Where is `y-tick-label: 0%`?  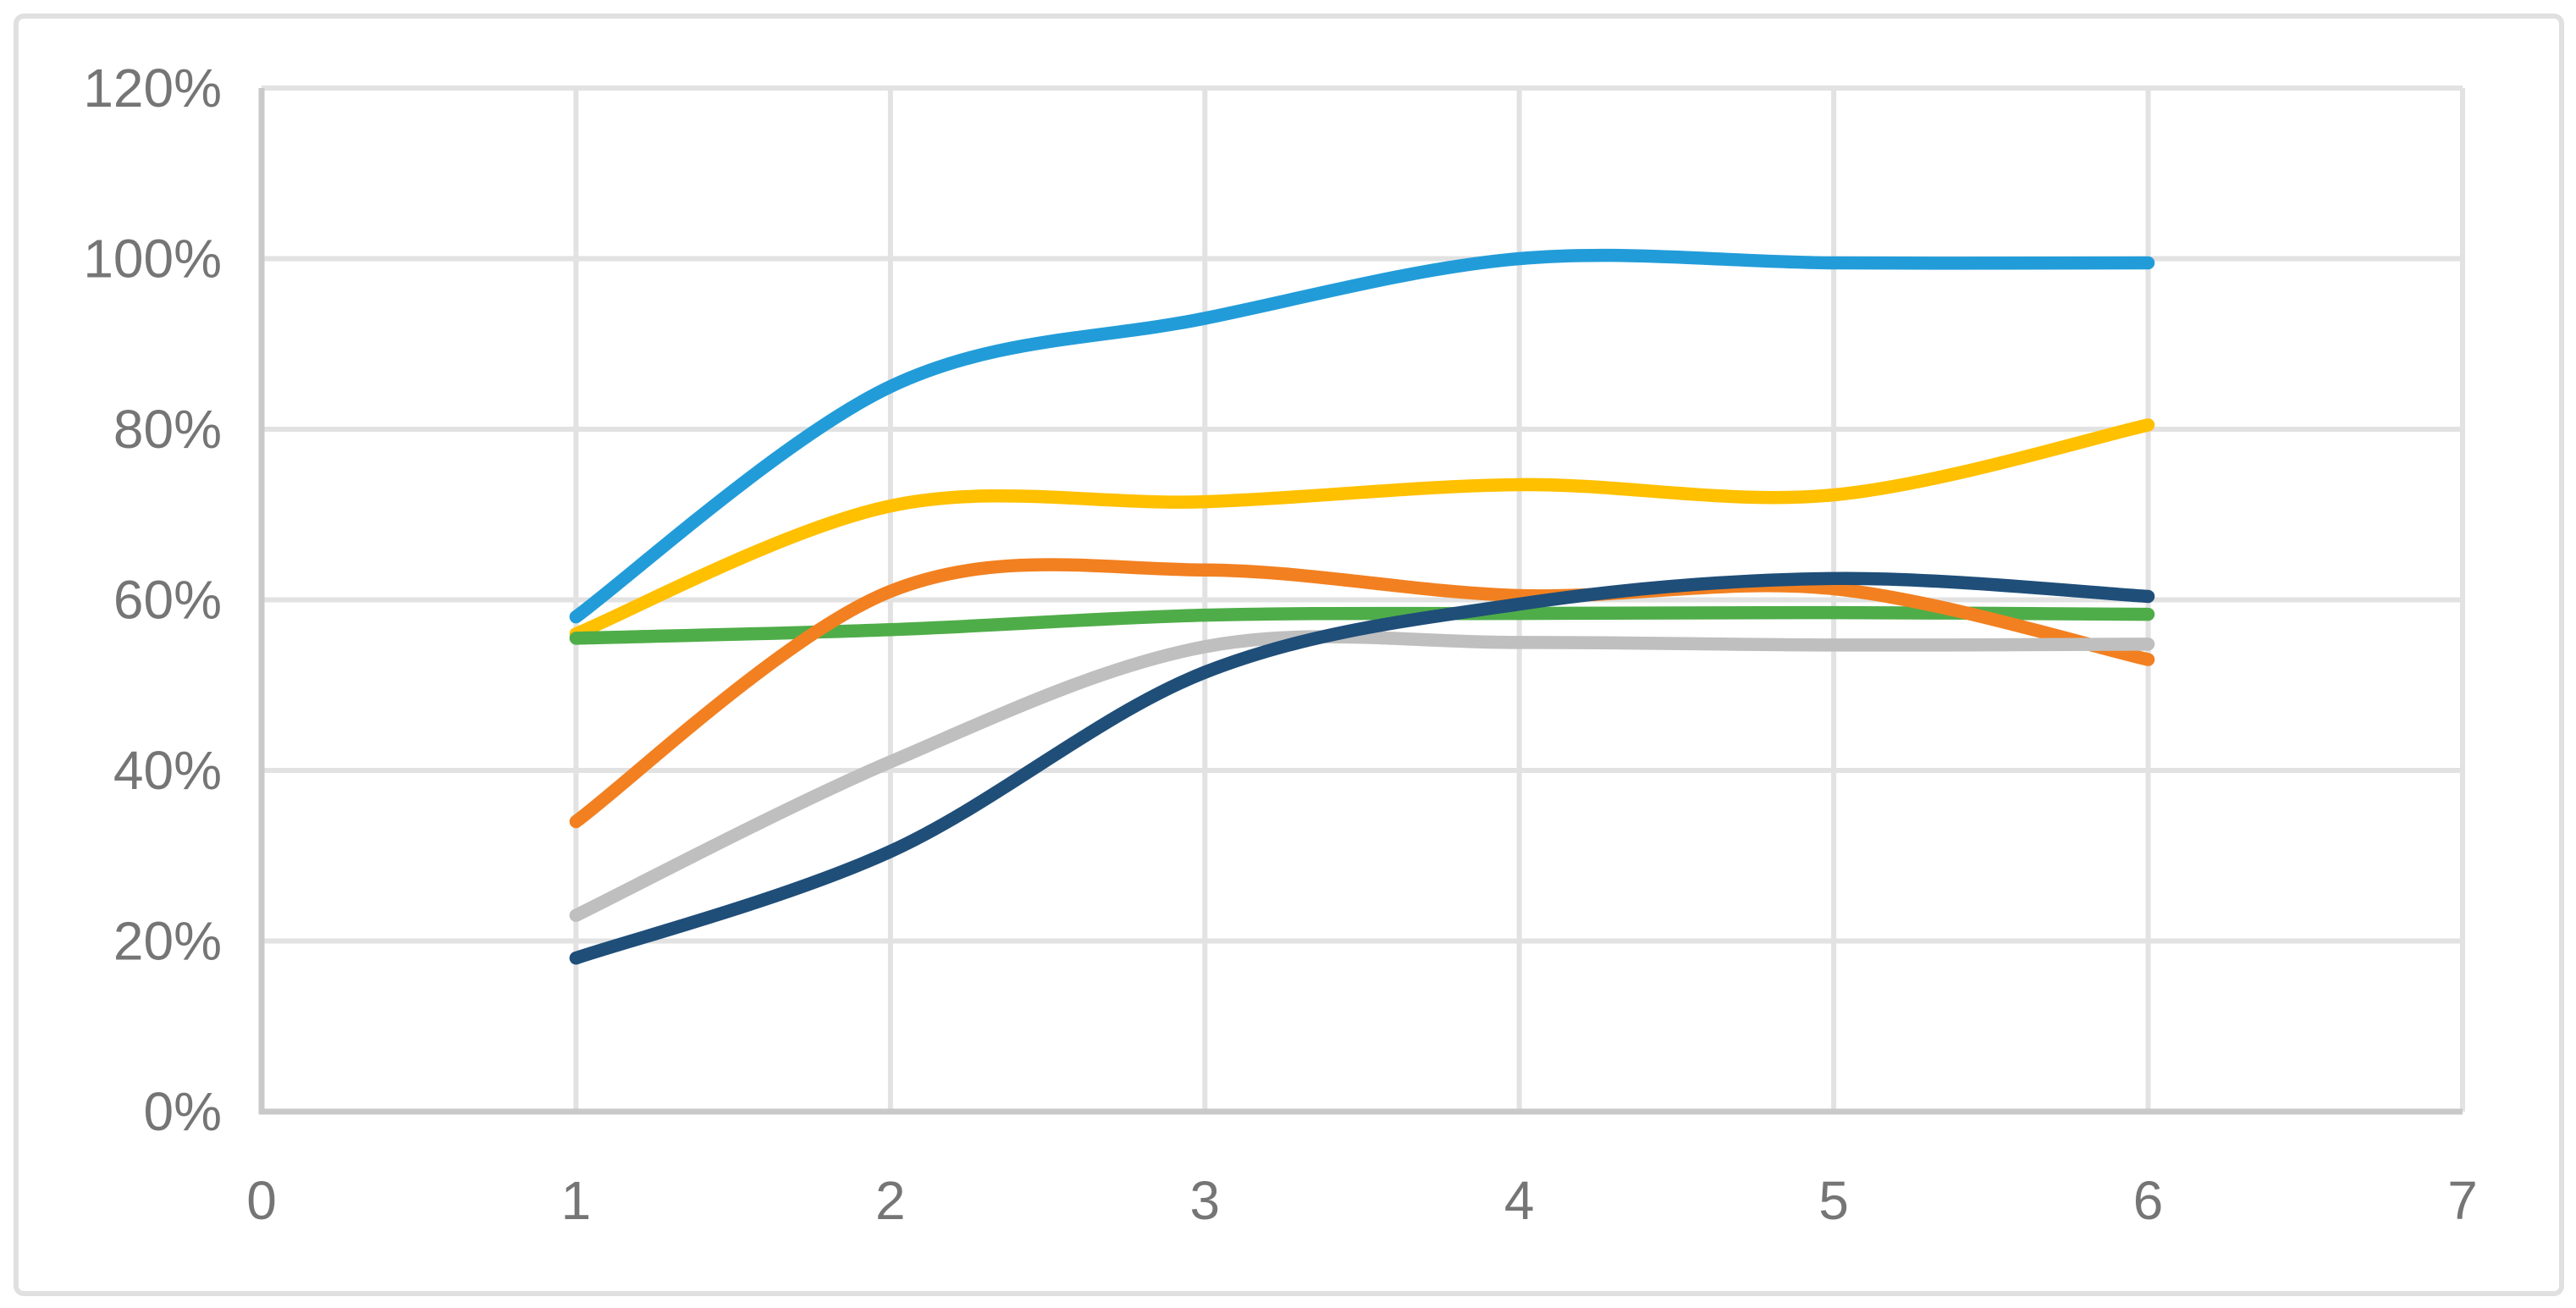 y-tick-label: 0% is located at coordinates (183, 1112).